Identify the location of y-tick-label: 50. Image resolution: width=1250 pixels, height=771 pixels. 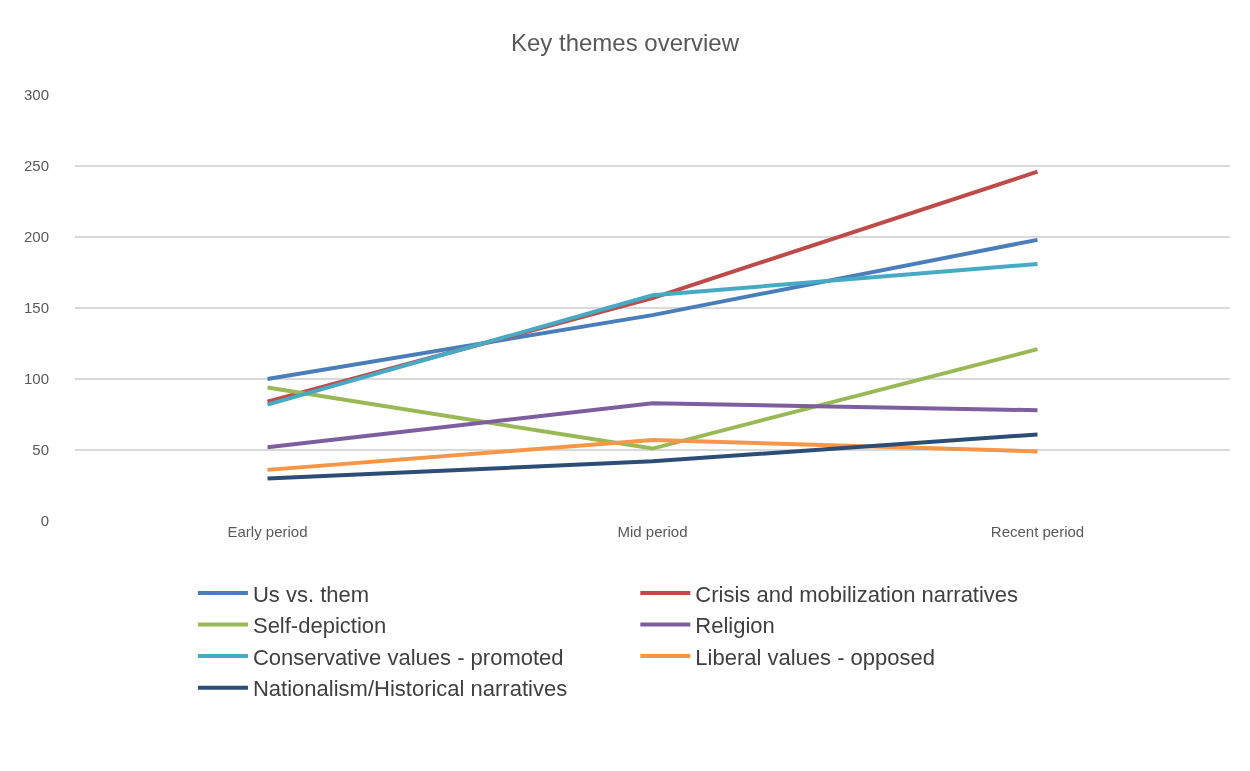
(40, 450).